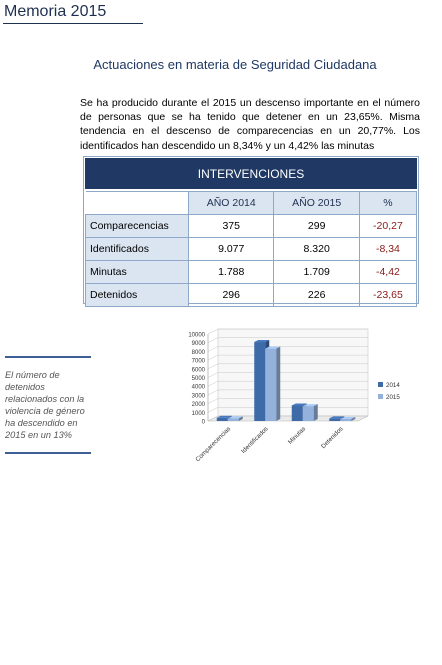 Image resolution: width=442 pixels, height=665 pixels. What do you see at coordinates (73, 23) in the screenshot?
I see `header-rule` at bounding box center [73, 23].